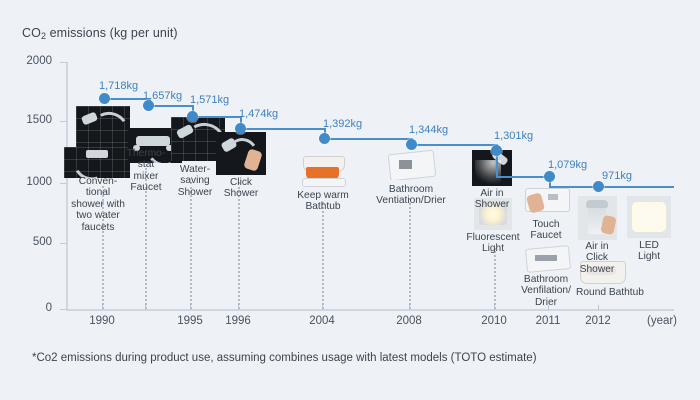 Image resolution: width=700 pixels, height=400 pixels. What do you see at coordinates (190, 321) in the screenshot?
I see `x-tick-label-1995: 1995` at bounding box center [190, 321].